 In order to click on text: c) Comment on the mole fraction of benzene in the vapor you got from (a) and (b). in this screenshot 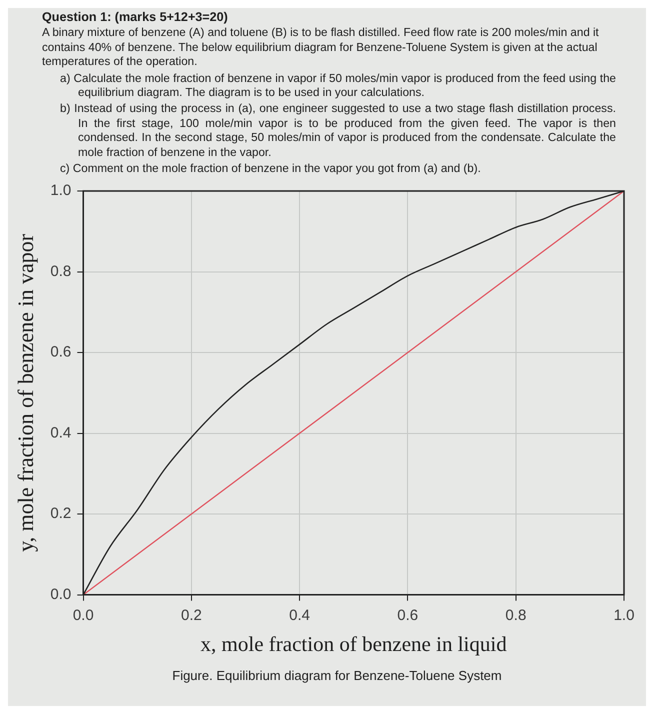, I will do `click(270, 169)`.